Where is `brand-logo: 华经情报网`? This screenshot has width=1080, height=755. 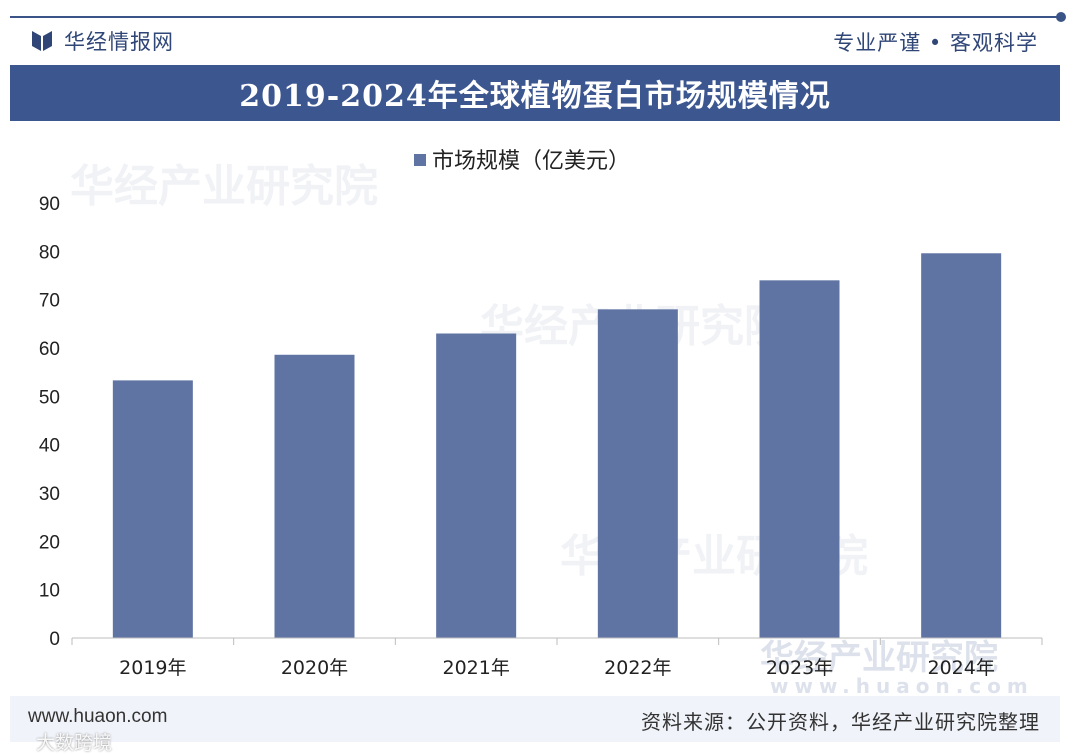 brand-logo: 华经情报网 is located at coordinates (102, 41).